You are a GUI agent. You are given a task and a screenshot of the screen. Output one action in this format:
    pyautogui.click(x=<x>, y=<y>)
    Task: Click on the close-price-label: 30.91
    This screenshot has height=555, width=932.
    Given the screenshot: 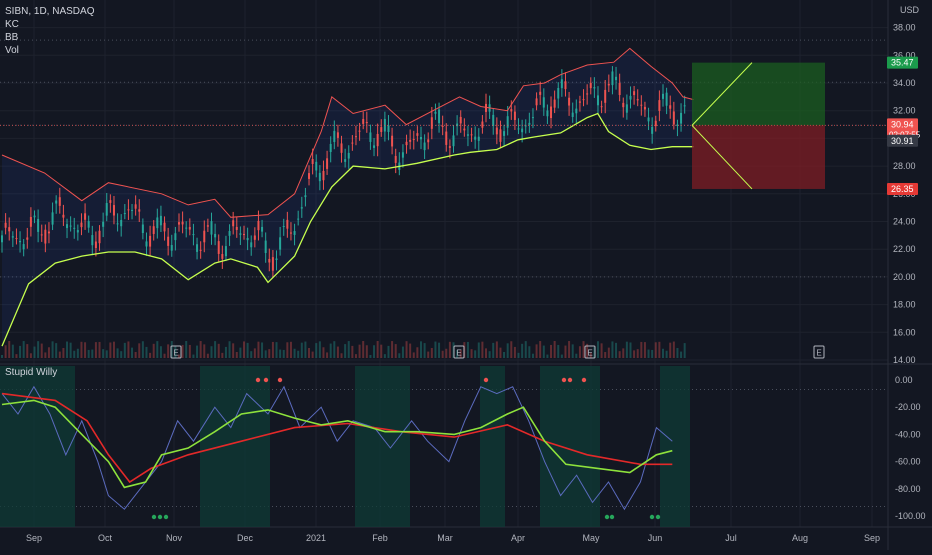 What is the action you would take?
    pyautogui.click(x=902, y=141)
    